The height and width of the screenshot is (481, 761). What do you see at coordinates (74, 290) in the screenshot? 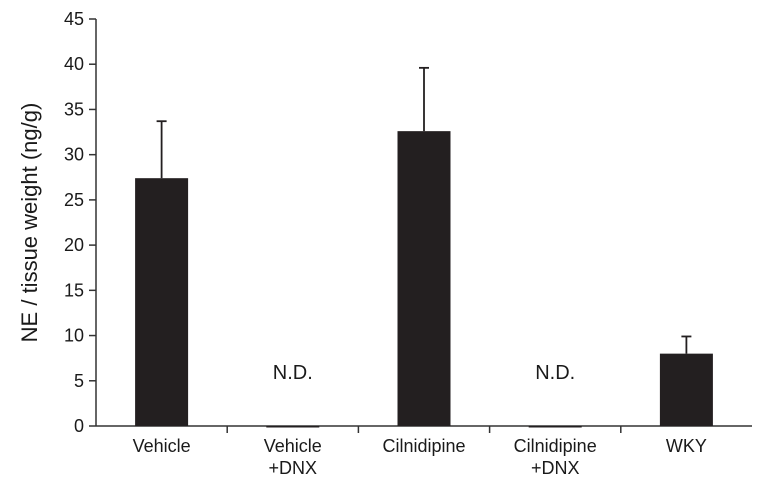
I see `y-tick-label: 15` at bounding box center [74, 290].